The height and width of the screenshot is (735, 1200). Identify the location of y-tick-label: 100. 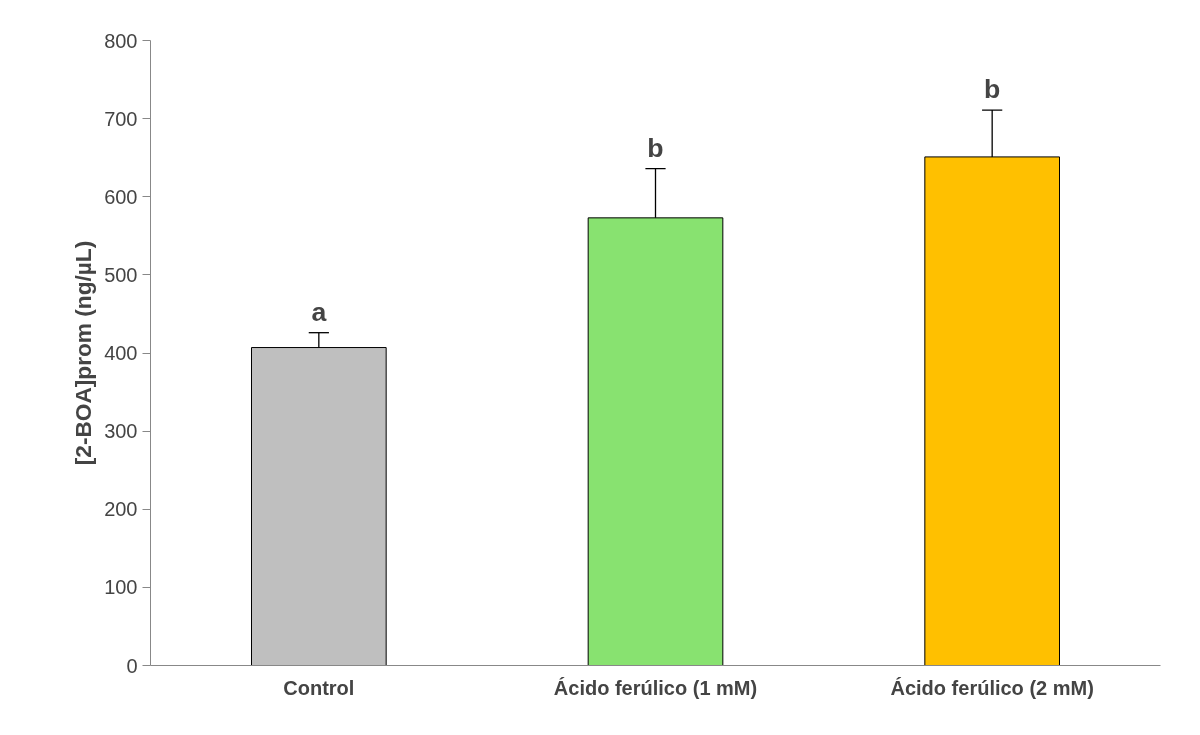
(121, 587).